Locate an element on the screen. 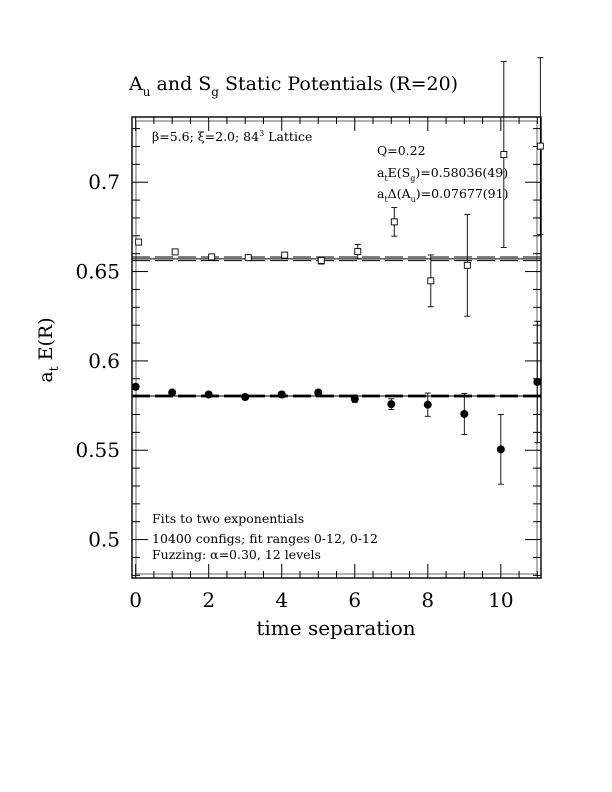 The width and height of the screenshot is (612, 792). x-axis-label: time separation is located at coordinates (335, 628).